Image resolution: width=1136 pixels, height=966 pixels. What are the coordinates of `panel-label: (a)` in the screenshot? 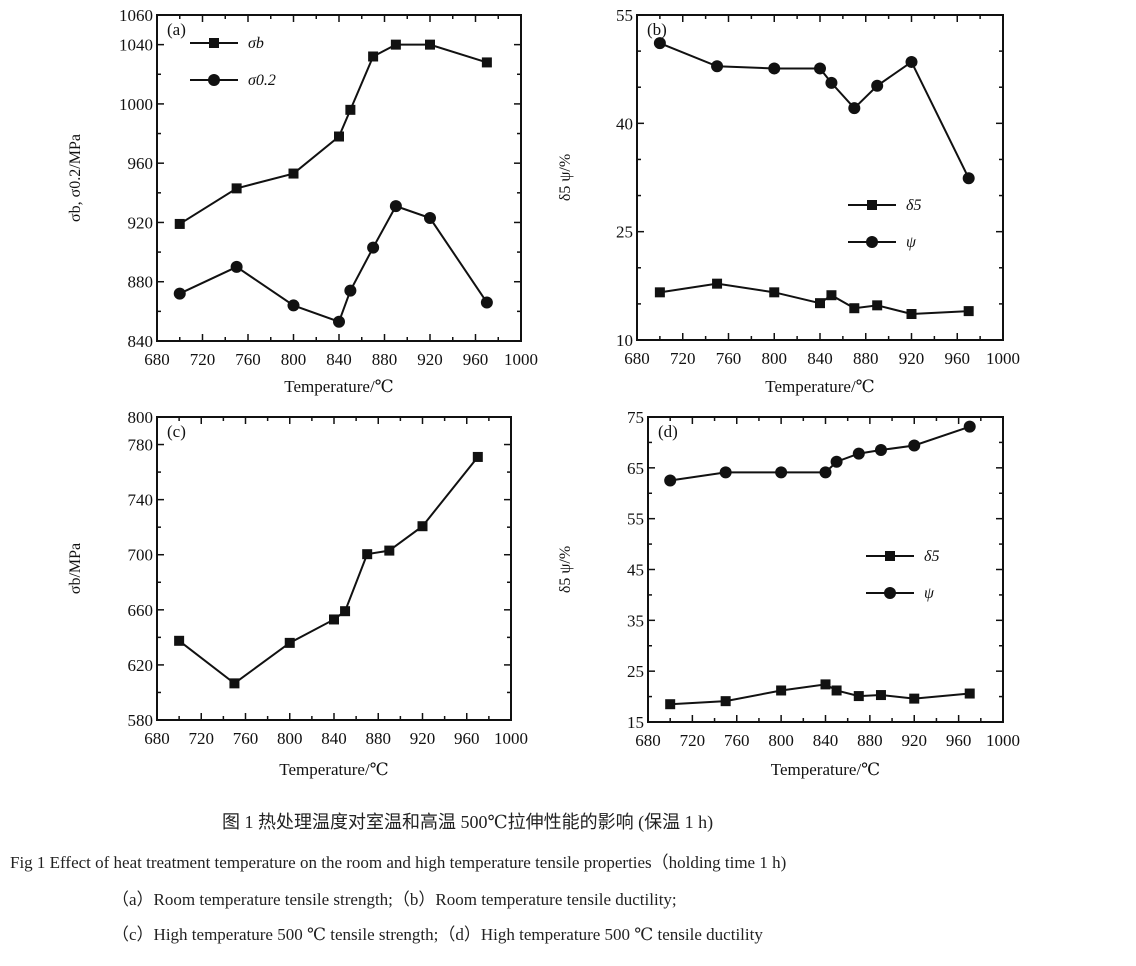 It's located at (176, 29).